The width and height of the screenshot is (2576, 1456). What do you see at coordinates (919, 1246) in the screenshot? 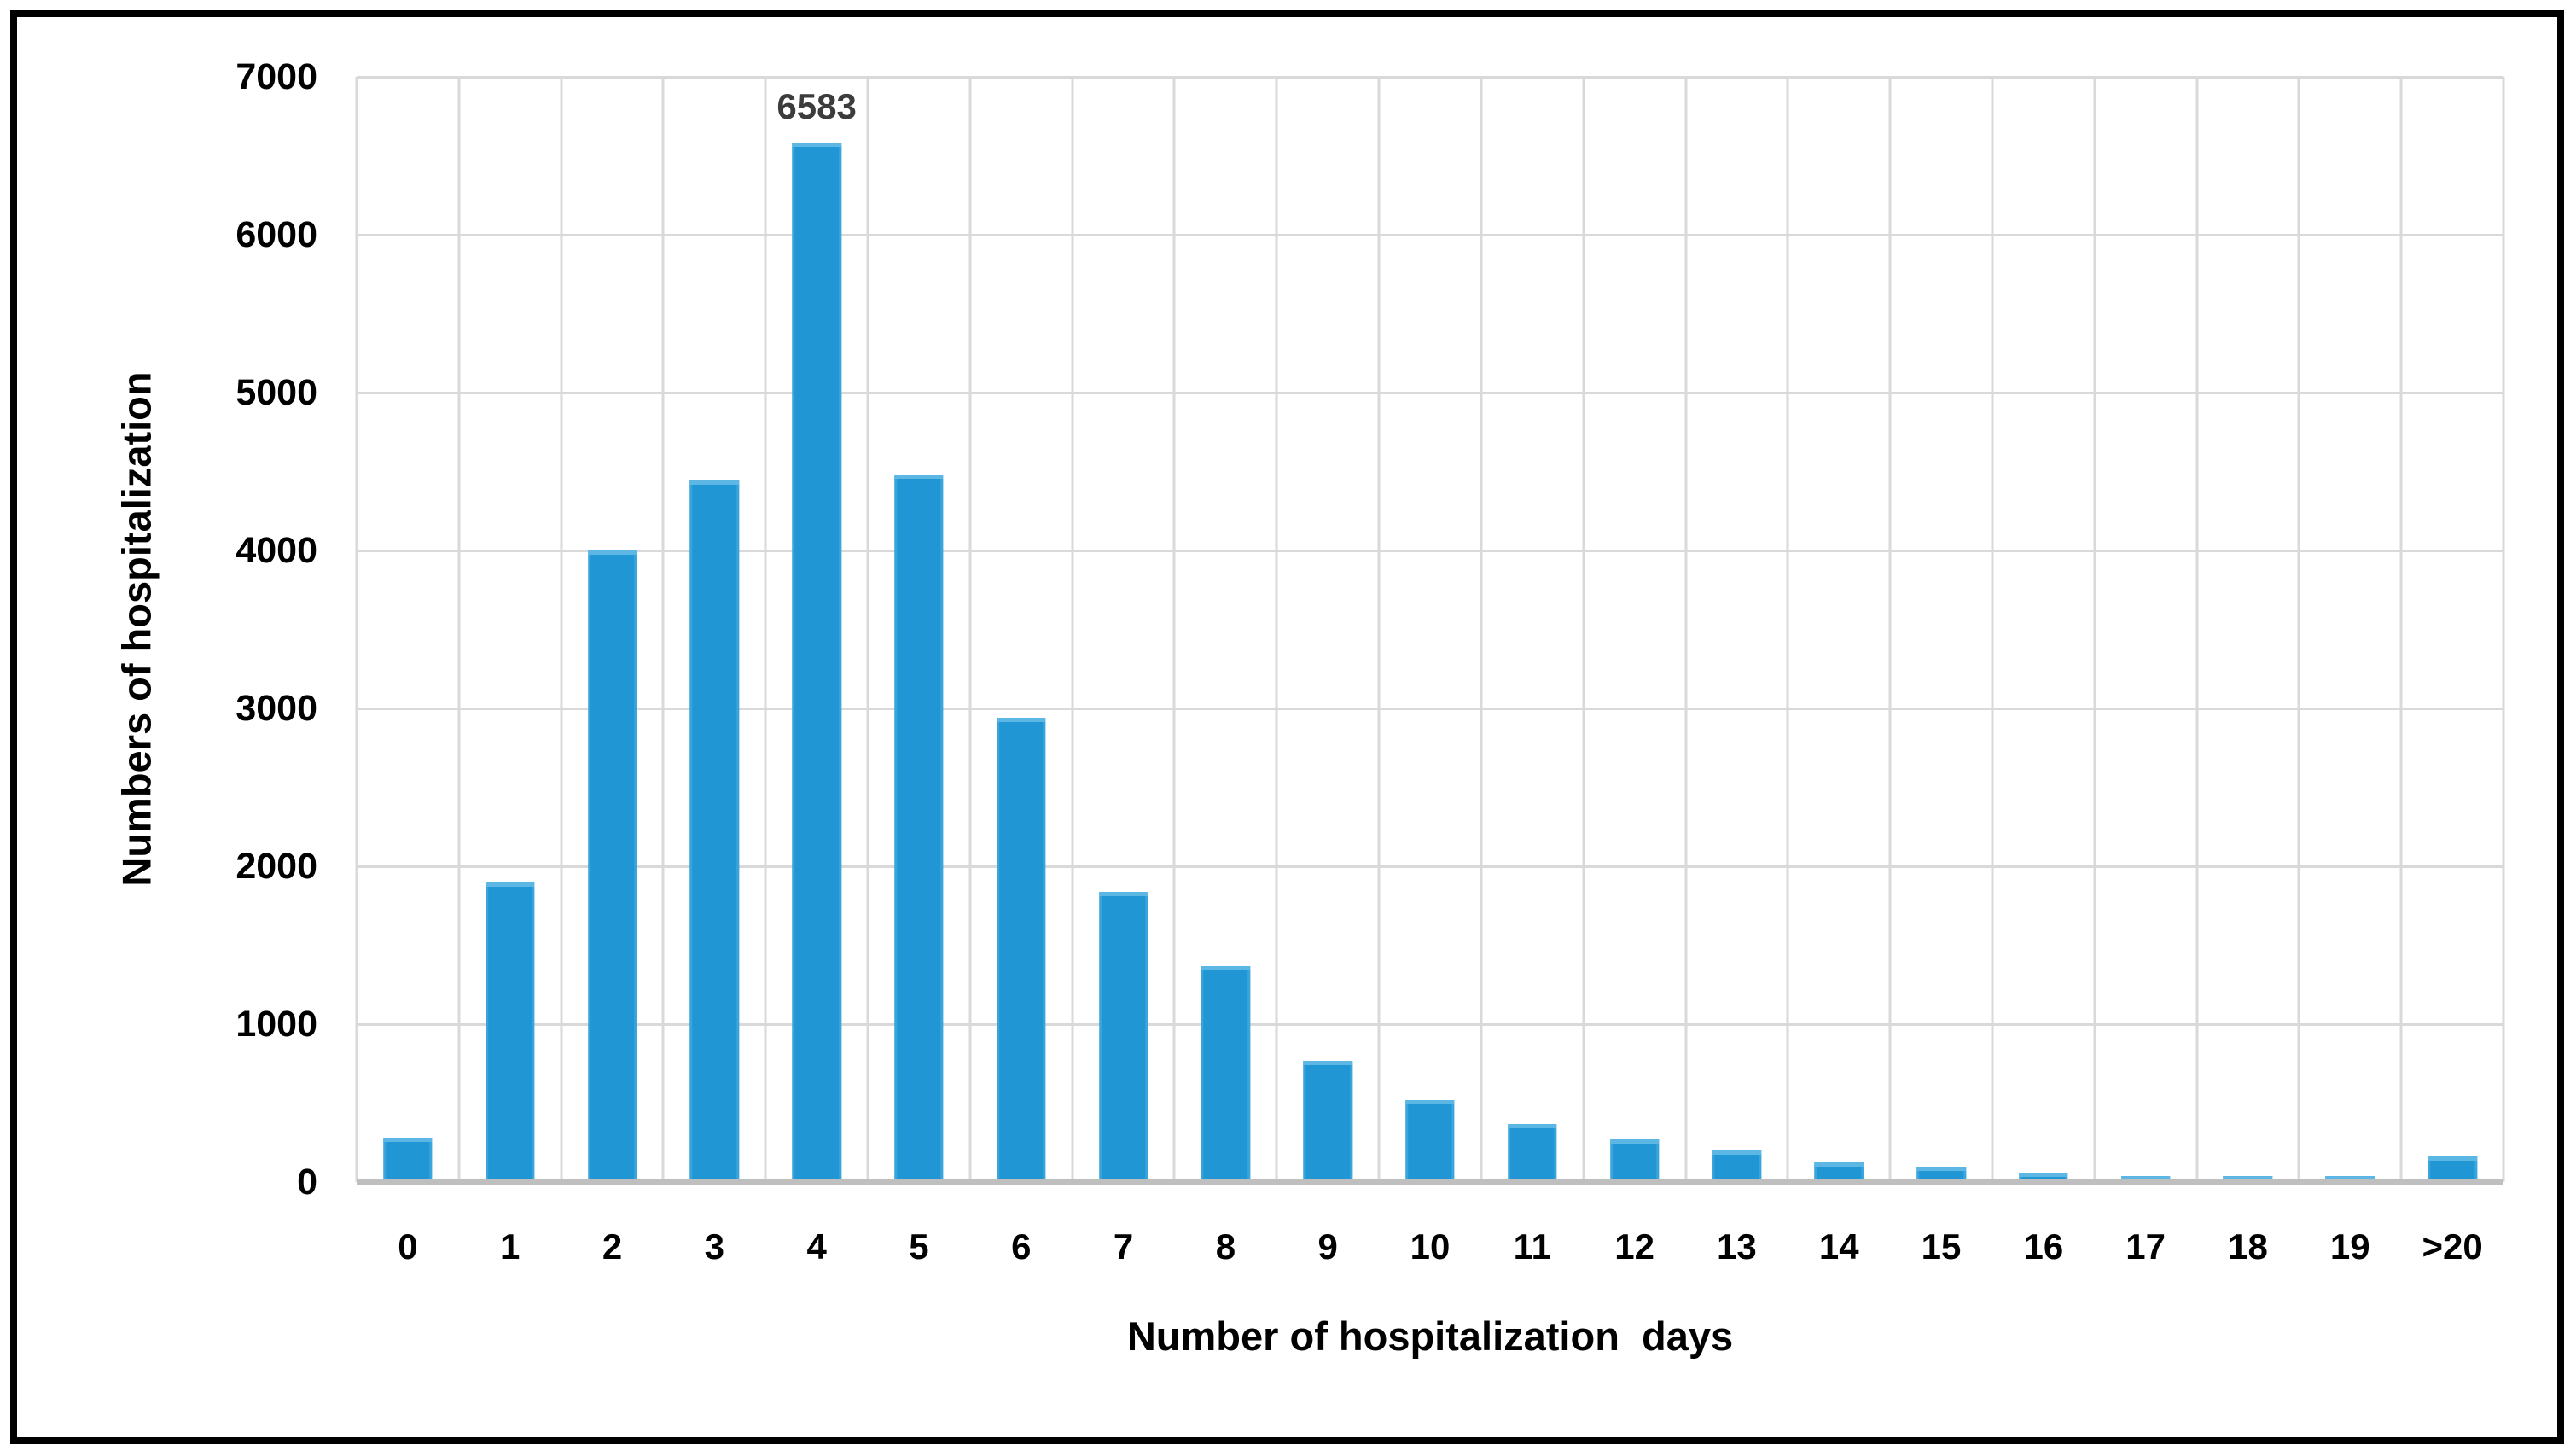
I see `x-tick-label: 5` at bounding box center [919, 1246].